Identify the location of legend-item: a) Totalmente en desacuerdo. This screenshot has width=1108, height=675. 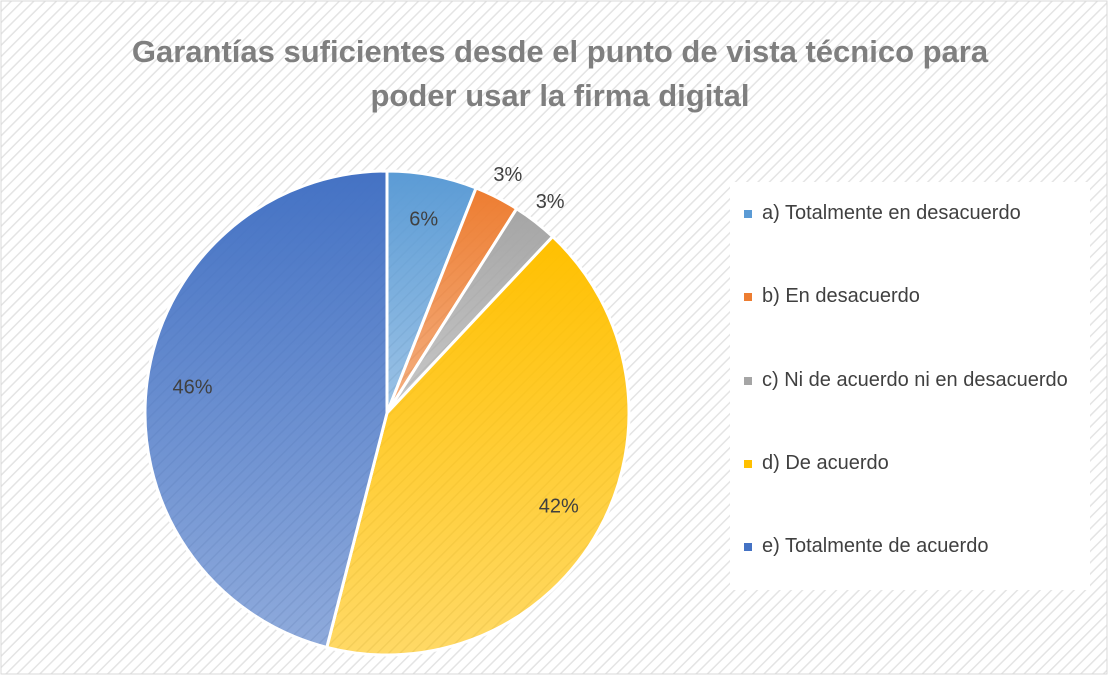
(911, 213).